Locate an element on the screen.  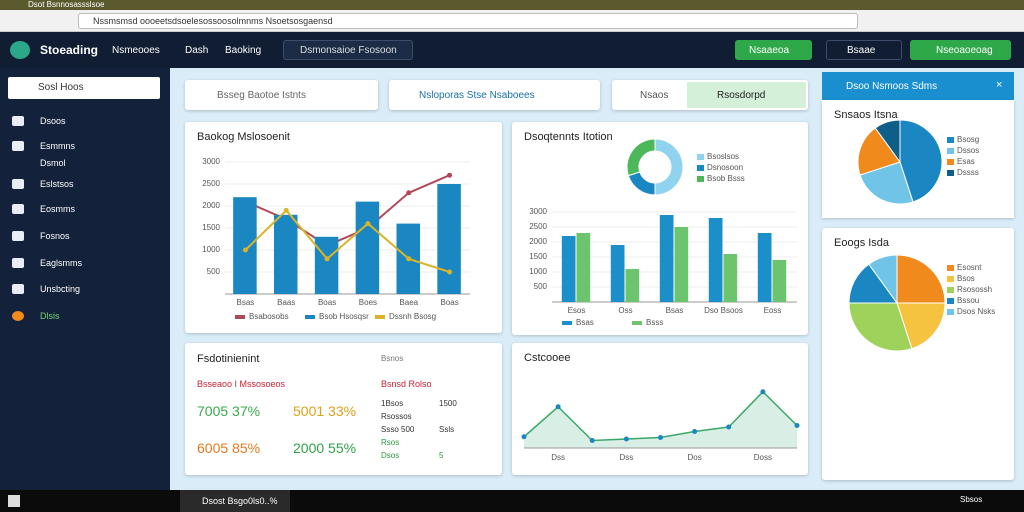
logo-icon is located at coordinates (20, 50).